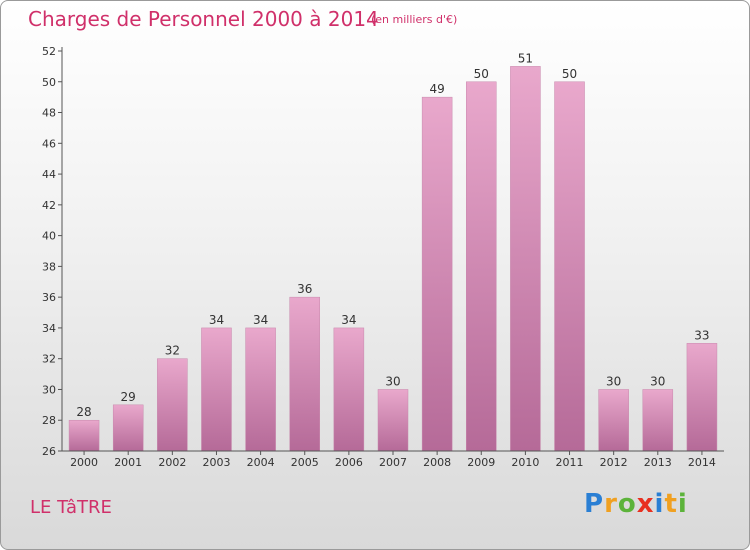 The image size is (750, 550). I want to click on chart-unit: (en milliers d'€), so click(414, 19).